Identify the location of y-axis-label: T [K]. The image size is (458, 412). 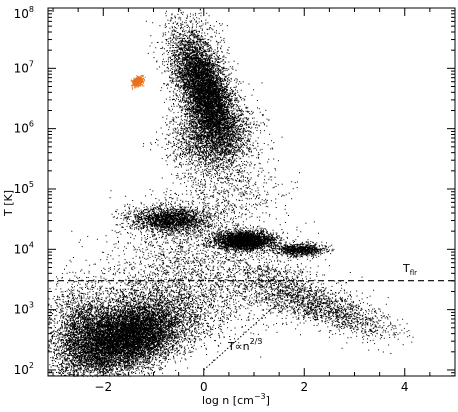
(8, 203).